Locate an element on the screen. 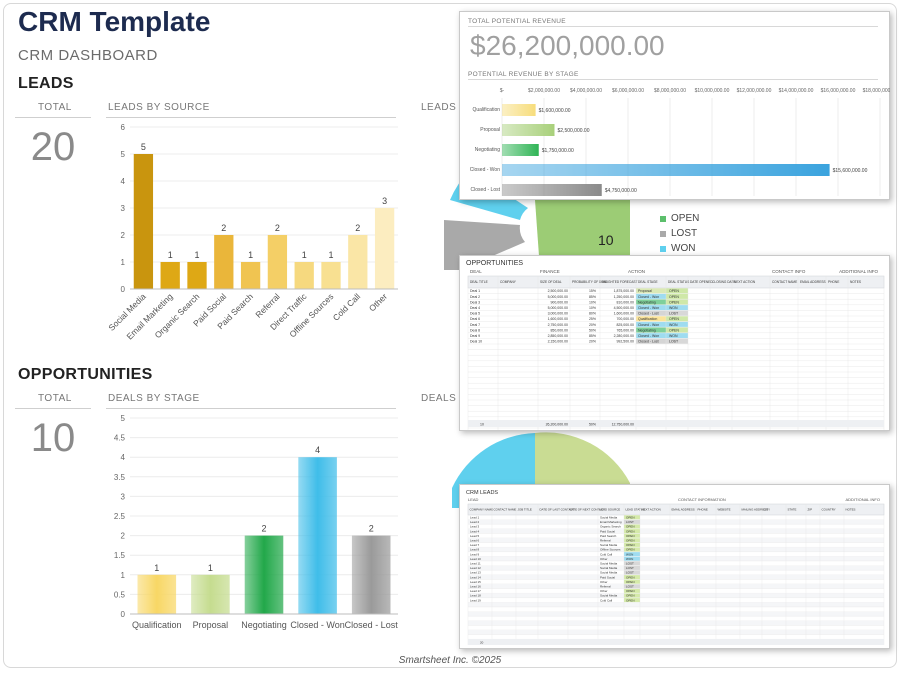  cell-deal-size: 900,000.00 is located at coordinates (559, 302).